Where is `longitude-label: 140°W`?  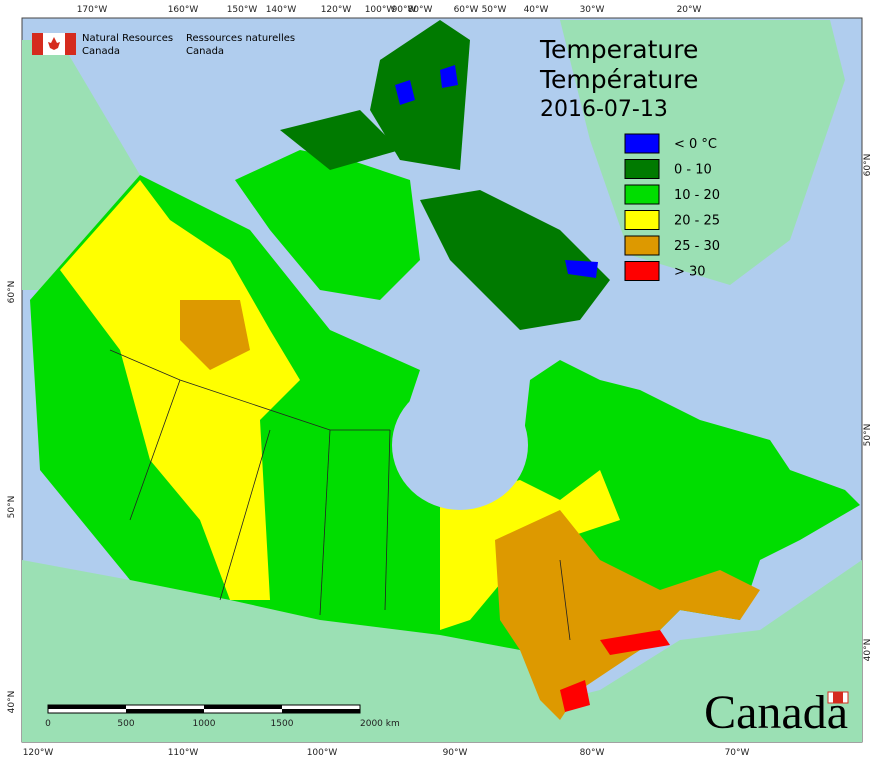
longitude-label: 140°W is located at coordinates (281, 10).